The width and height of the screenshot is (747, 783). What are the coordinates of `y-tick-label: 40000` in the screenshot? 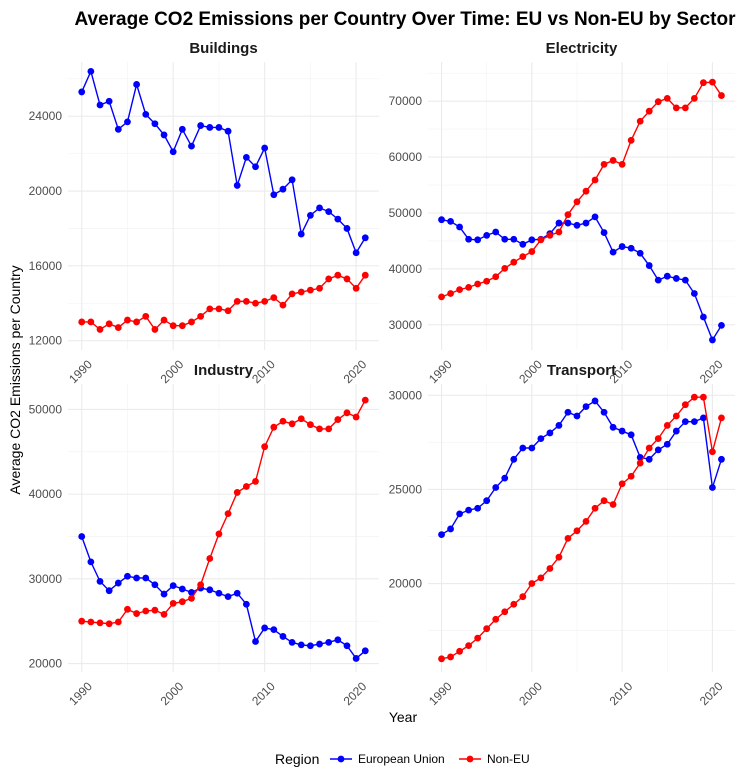 It's located at (406, 269).